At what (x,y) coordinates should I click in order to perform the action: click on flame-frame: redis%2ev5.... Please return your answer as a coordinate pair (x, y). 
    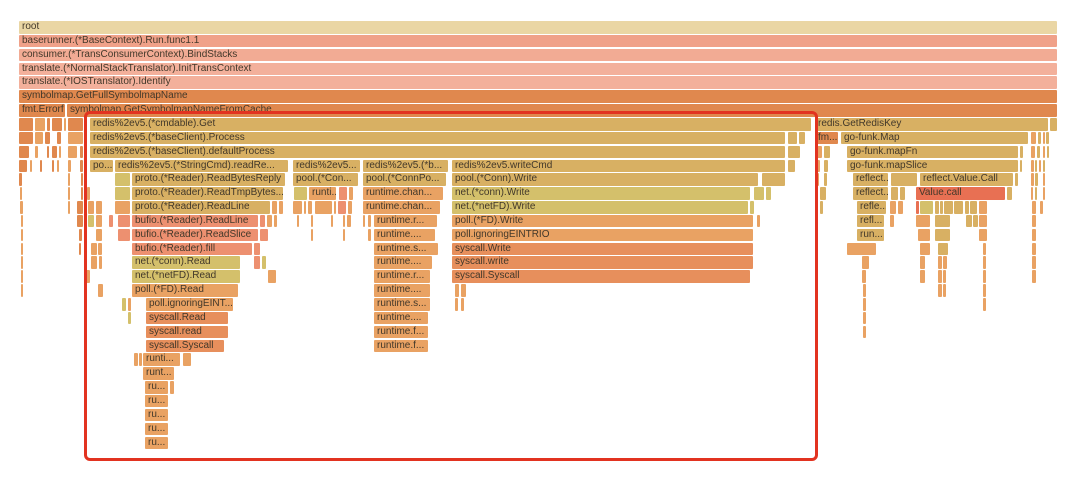
    Looking at the image, I should click on (326, 165).